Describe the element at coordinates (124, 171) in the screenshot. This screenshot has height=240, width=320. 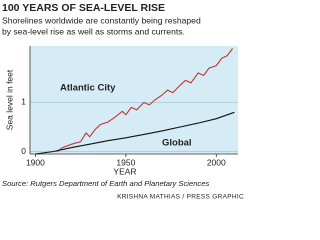
I see `x-axis-label: YEAR` at that location.